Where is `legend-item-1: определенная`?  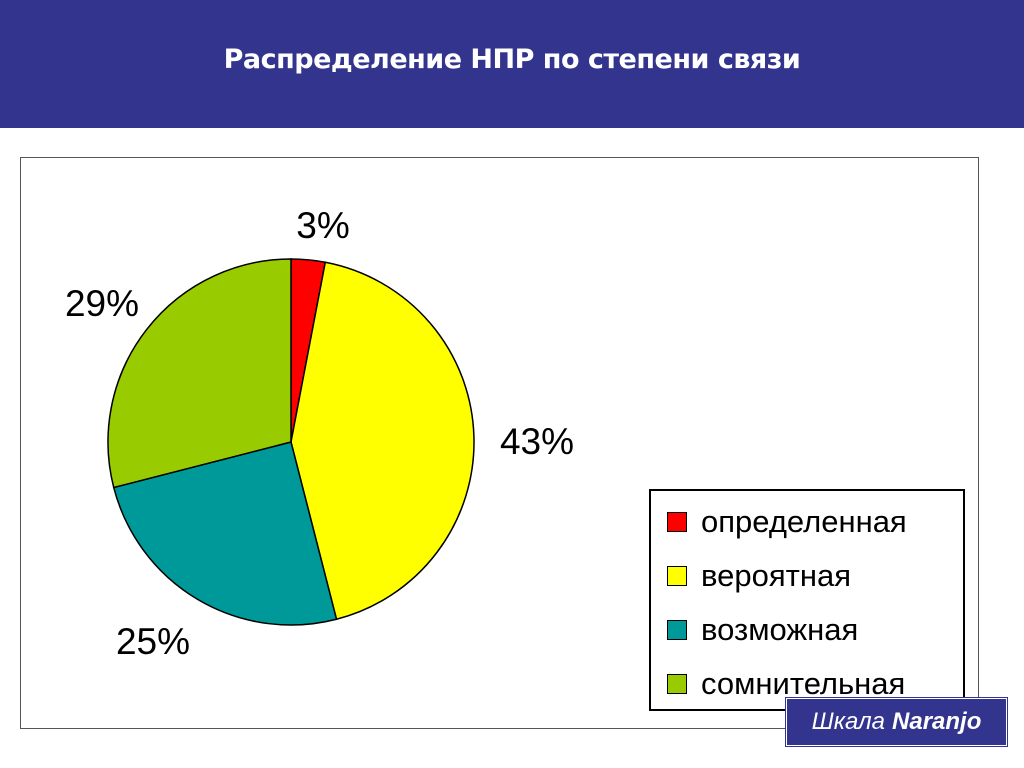 legend-item-1: определенная is located at coordinates (787, 522).